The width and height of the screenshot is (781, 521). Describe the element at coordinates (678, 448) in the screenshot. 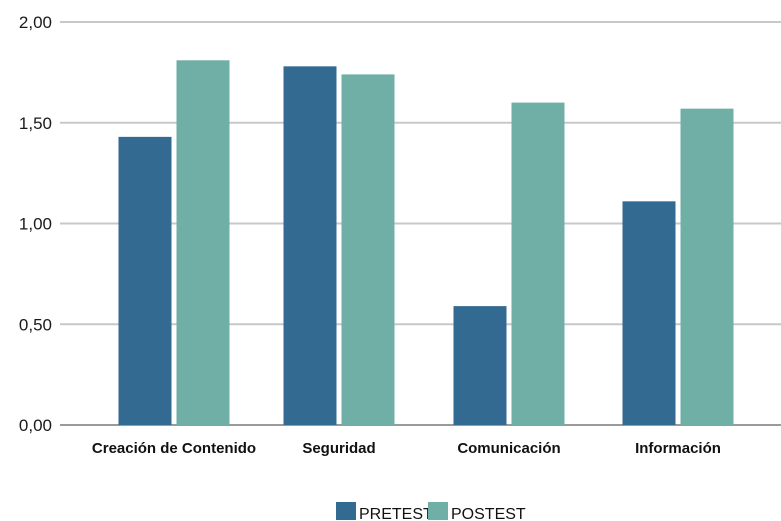

I see `category-label: Información` at that location.